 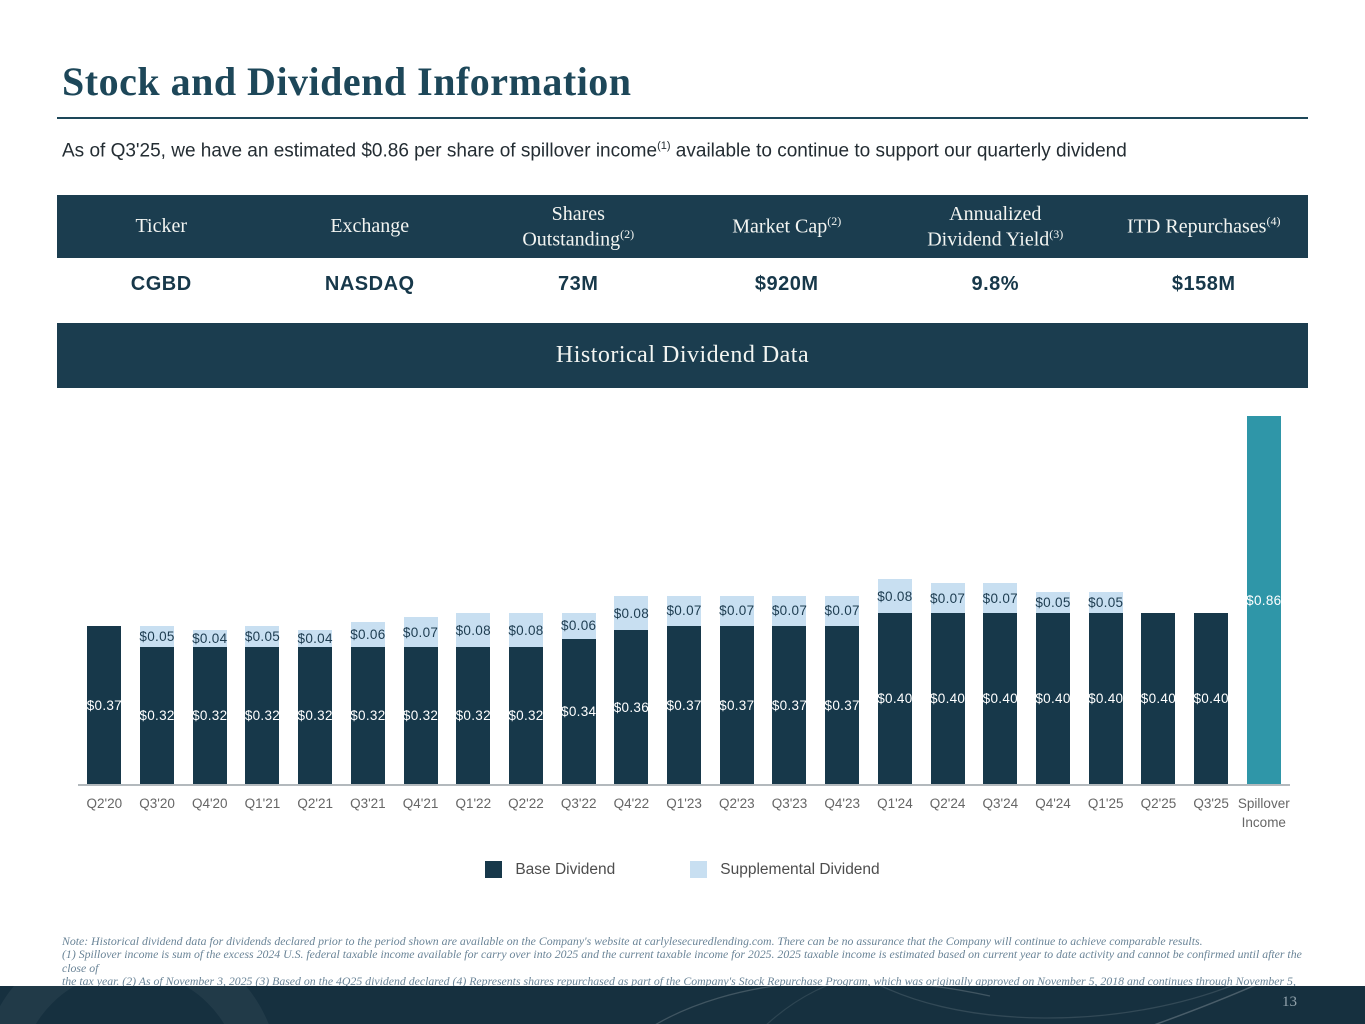 I want to click on stat-header-line: Dividend Yield, so click(x=988, y=239).